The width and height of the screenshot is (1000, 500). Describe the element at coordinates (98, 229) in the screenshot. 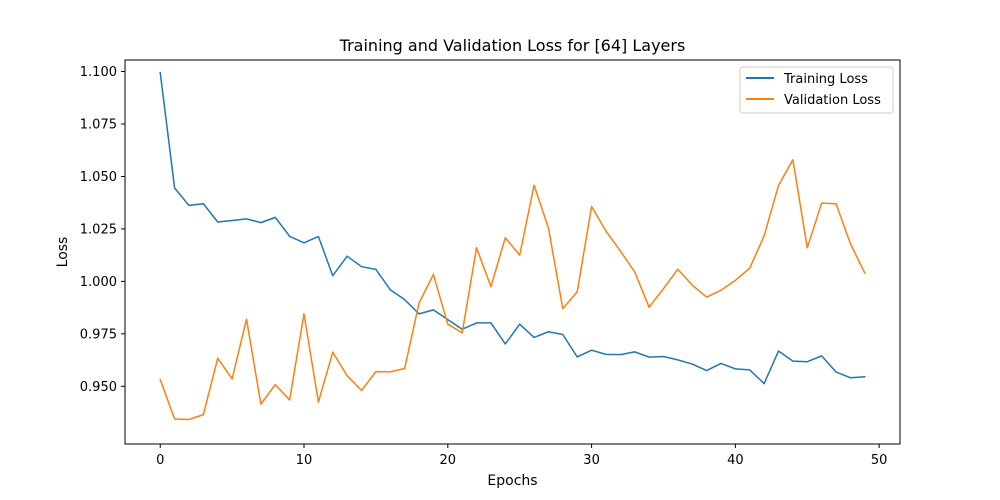

I see `y-tick-label: 1.025` at that location.